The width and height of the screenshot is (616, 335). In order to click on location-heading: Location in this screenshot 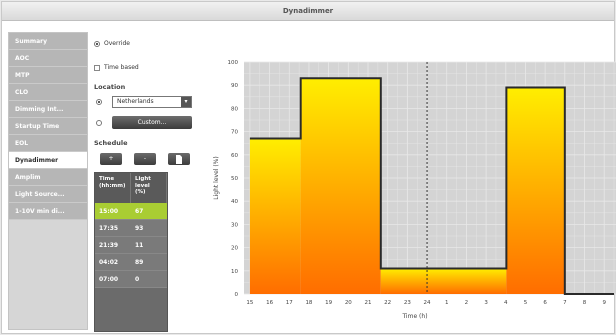, I will do `click(110, 87)`.